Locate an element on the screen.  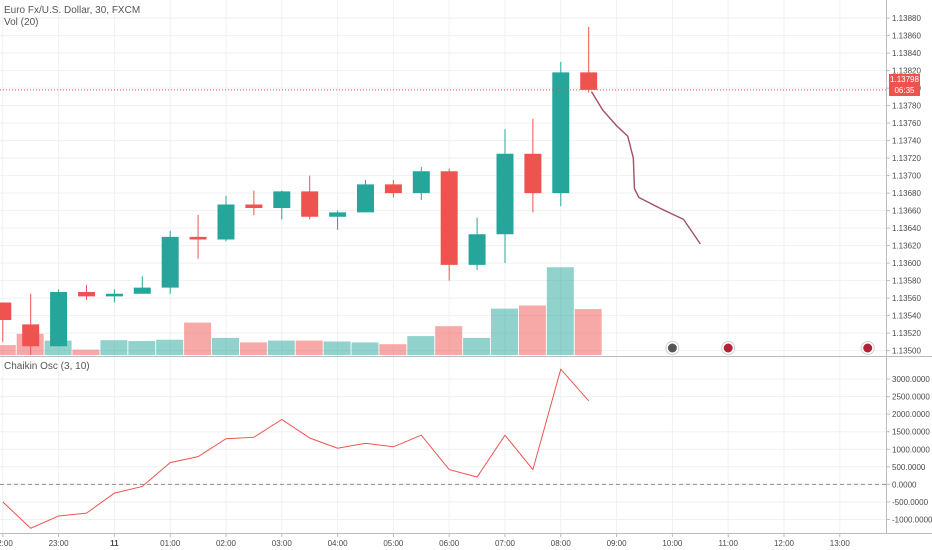
time-tick-label: 07:00 is located at coordinates (505, 543).